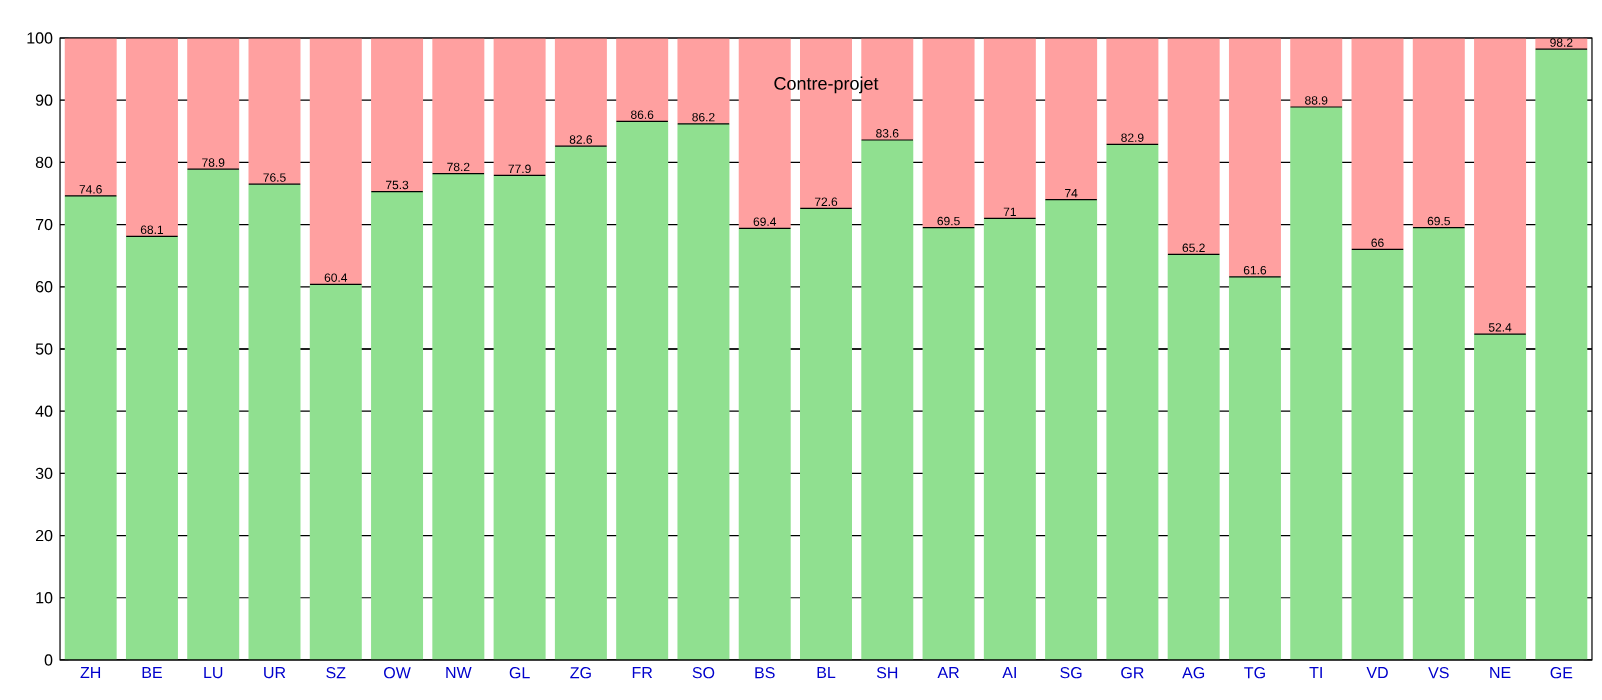 The height and width of the screenshot is (700, 1602). I want to click on x-tick-label: UR, so click(275, 673).